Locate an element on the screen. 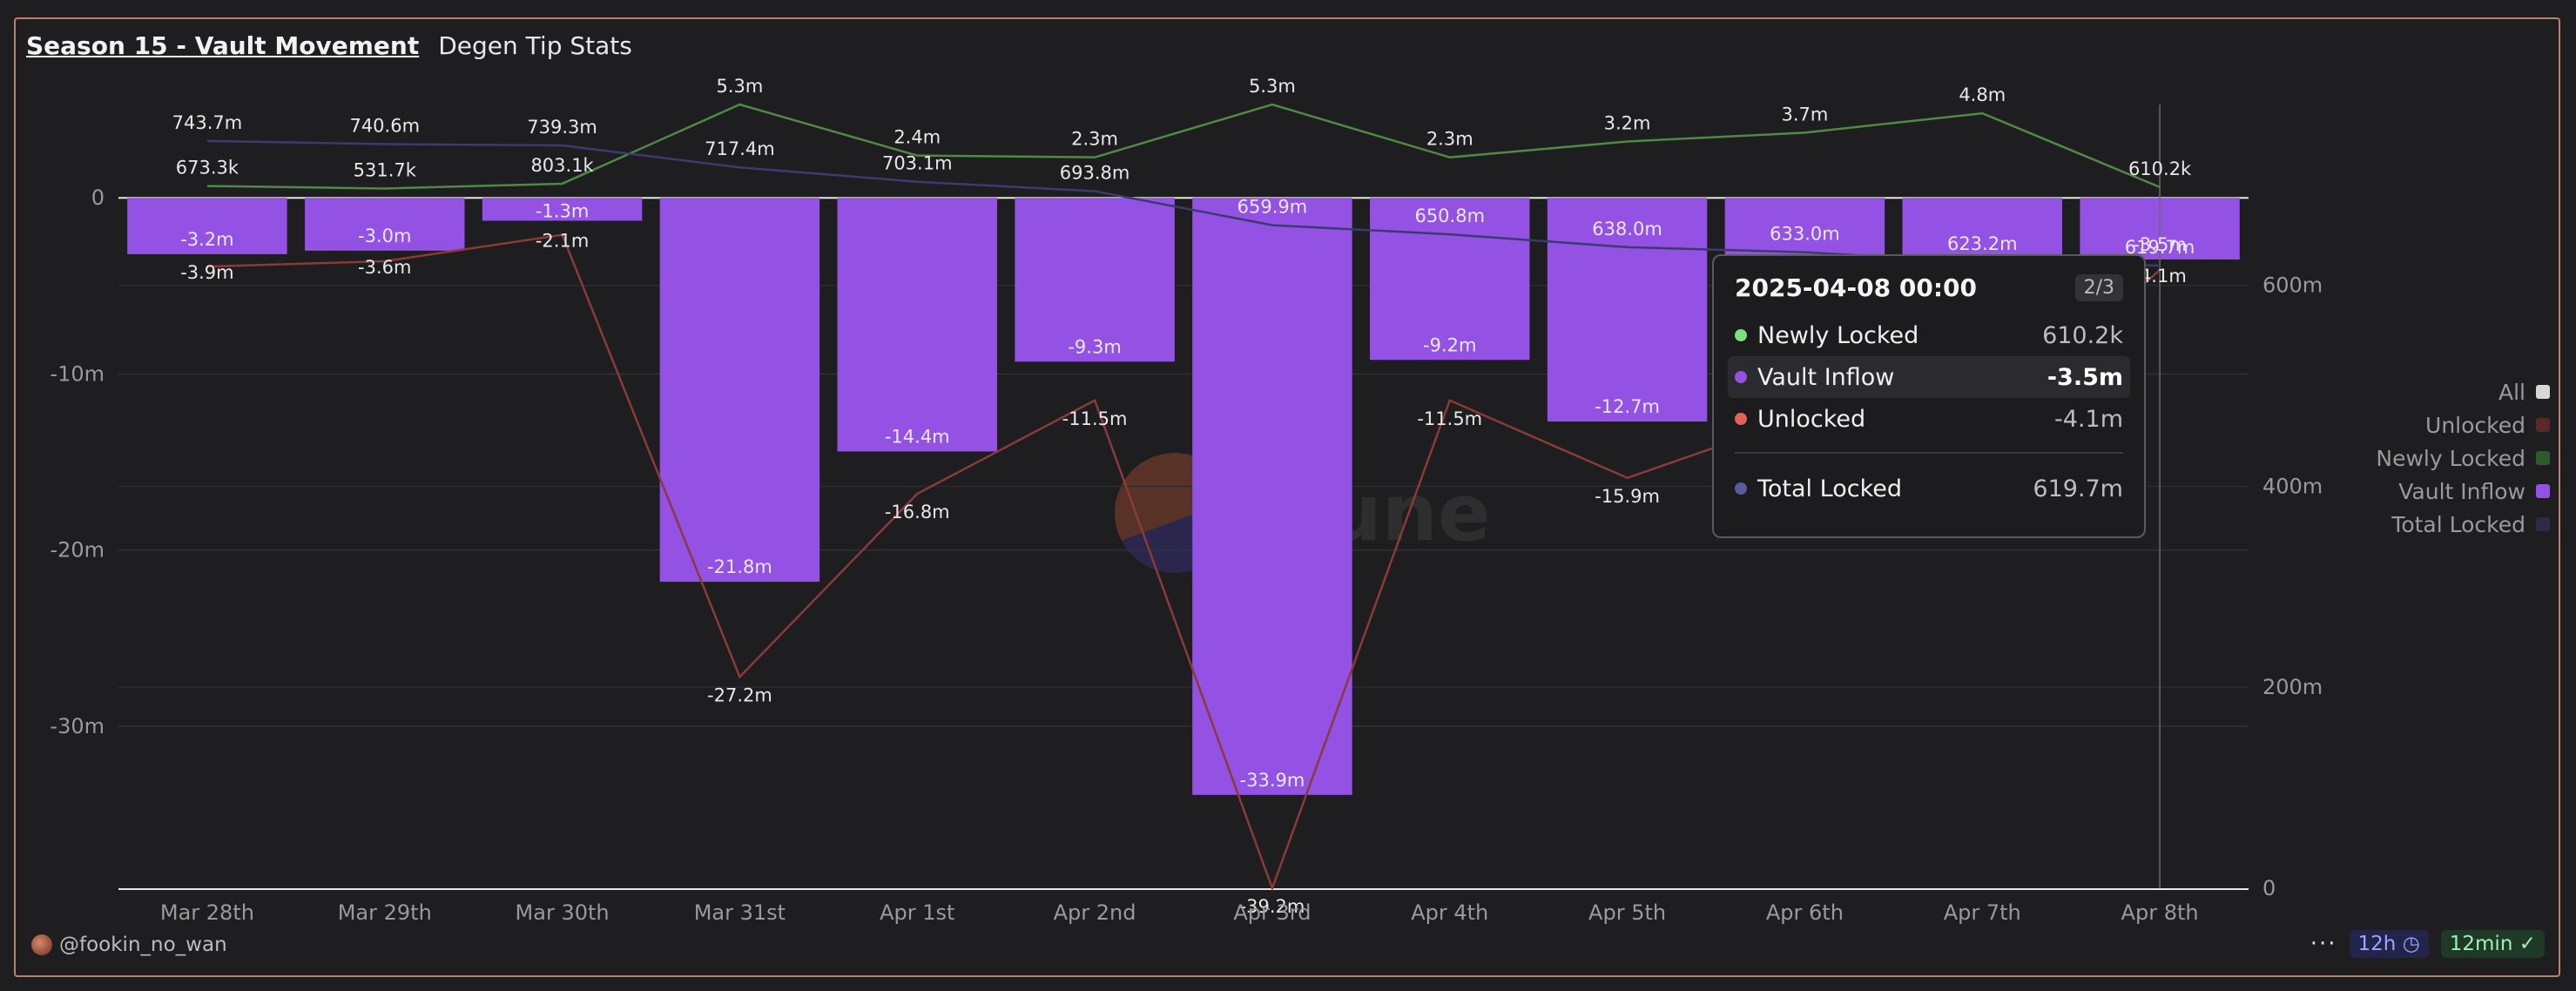 The width and height of the screenshot is (2576, 991). series-data-label: 2.4m is located at coordinates (918, 137).